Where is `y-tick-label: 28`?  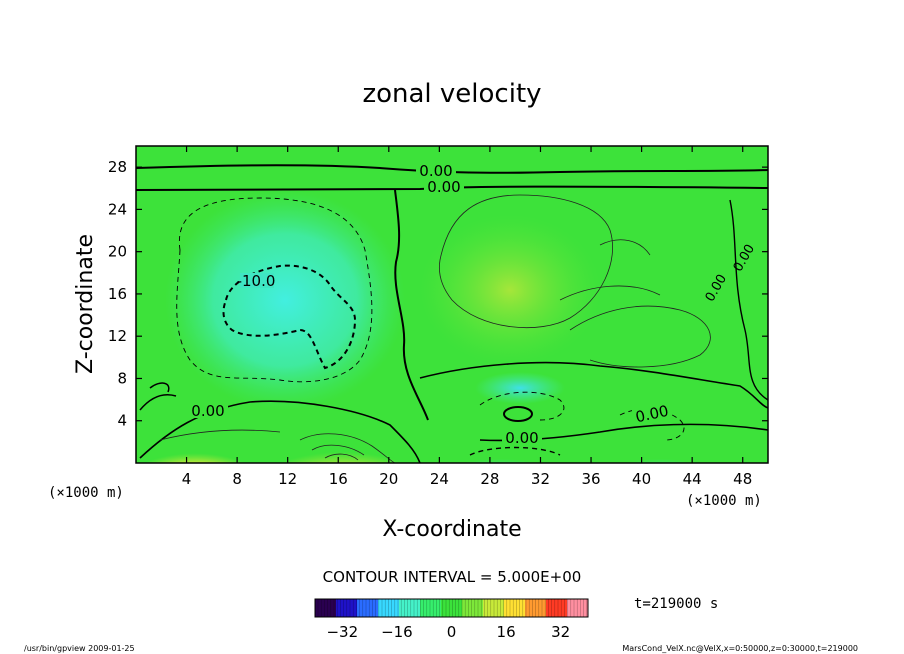
y-tick-label: 28 is located at coordinates (117, 167).